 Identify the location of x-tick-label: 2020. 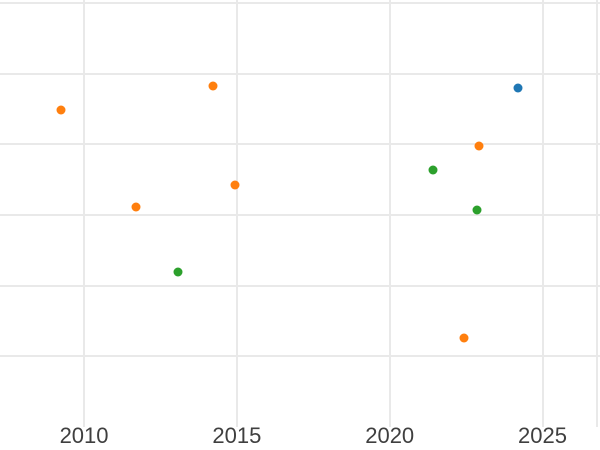
(390, 435).